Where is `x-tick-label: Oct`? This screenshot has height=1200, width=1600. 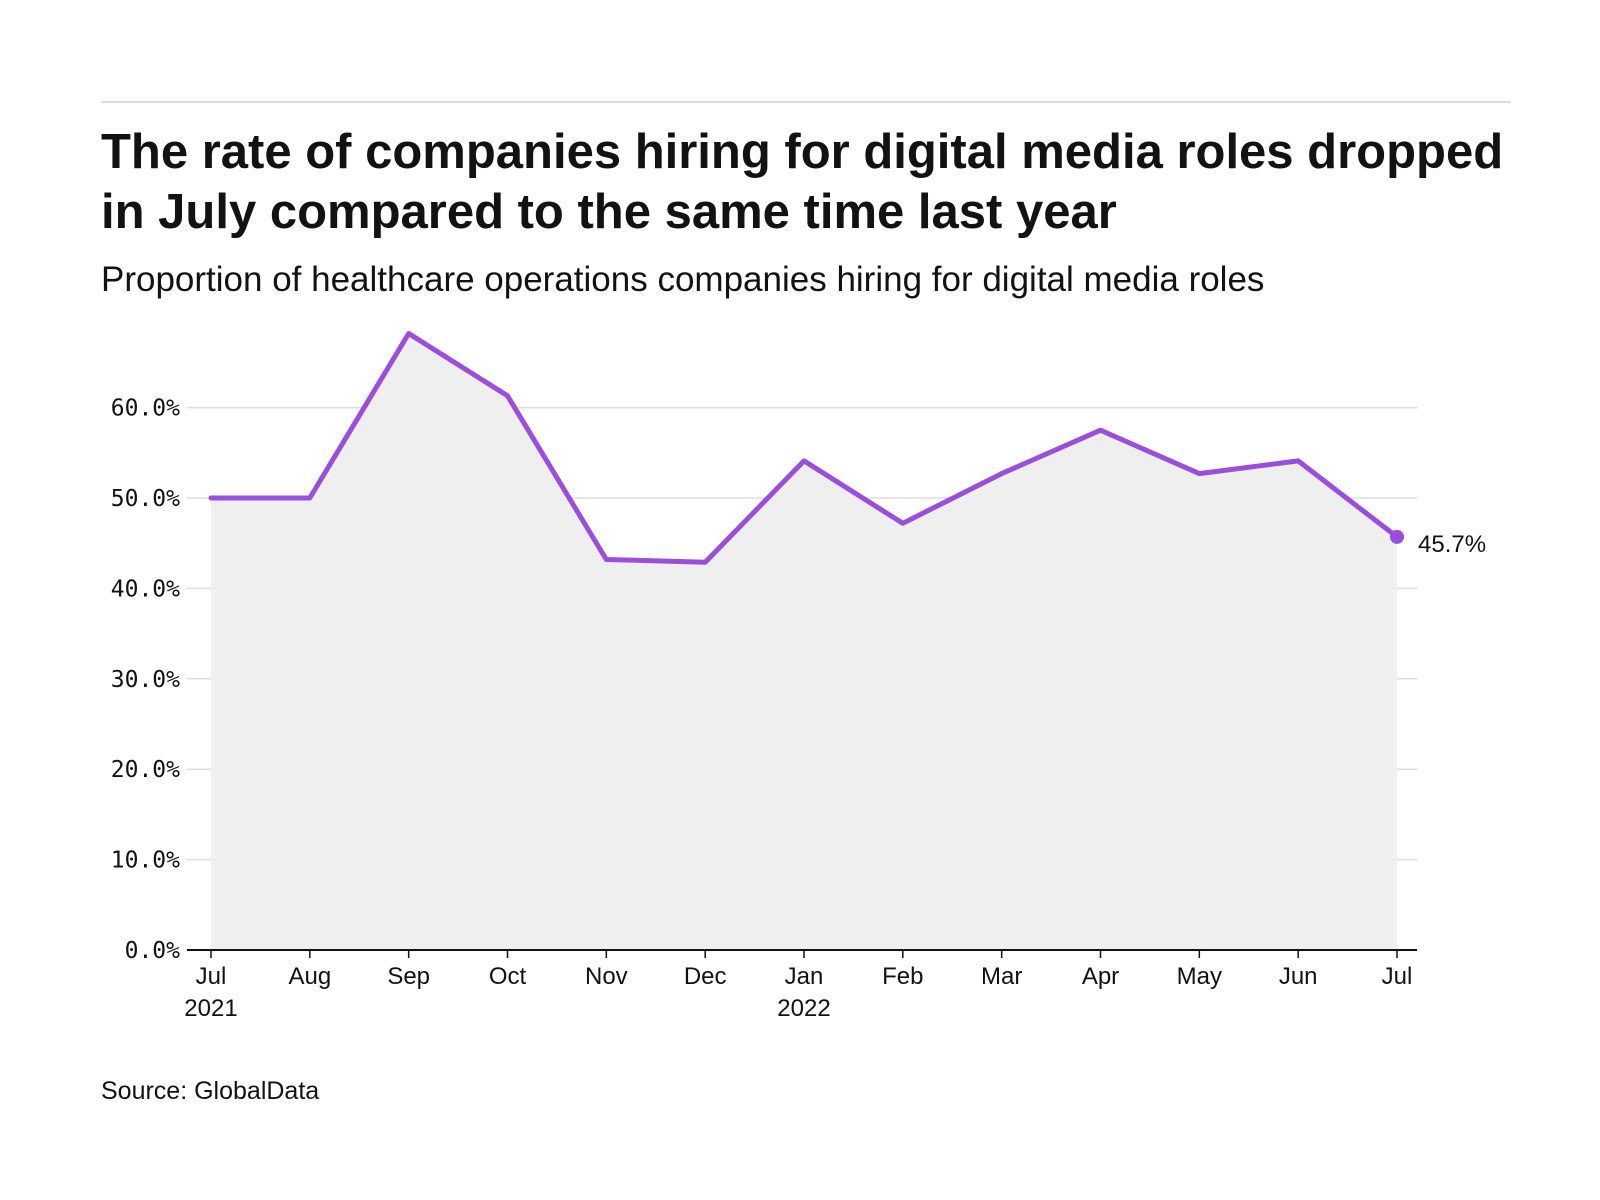 x-tick-label: Oct is located at coordinates (508, 976).